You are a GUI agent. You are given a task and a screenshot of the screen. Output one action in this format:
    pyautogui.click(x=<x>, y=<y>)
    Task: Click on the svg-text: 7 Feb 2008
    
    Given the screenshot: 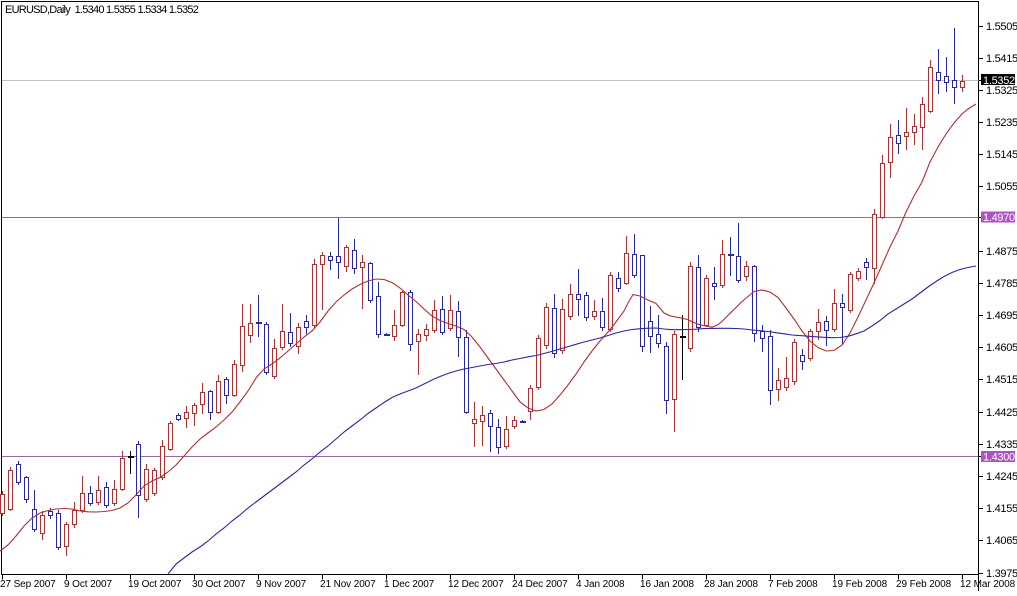 What is the action you would take?
    pyautogui.click(x=793, y=584)
    